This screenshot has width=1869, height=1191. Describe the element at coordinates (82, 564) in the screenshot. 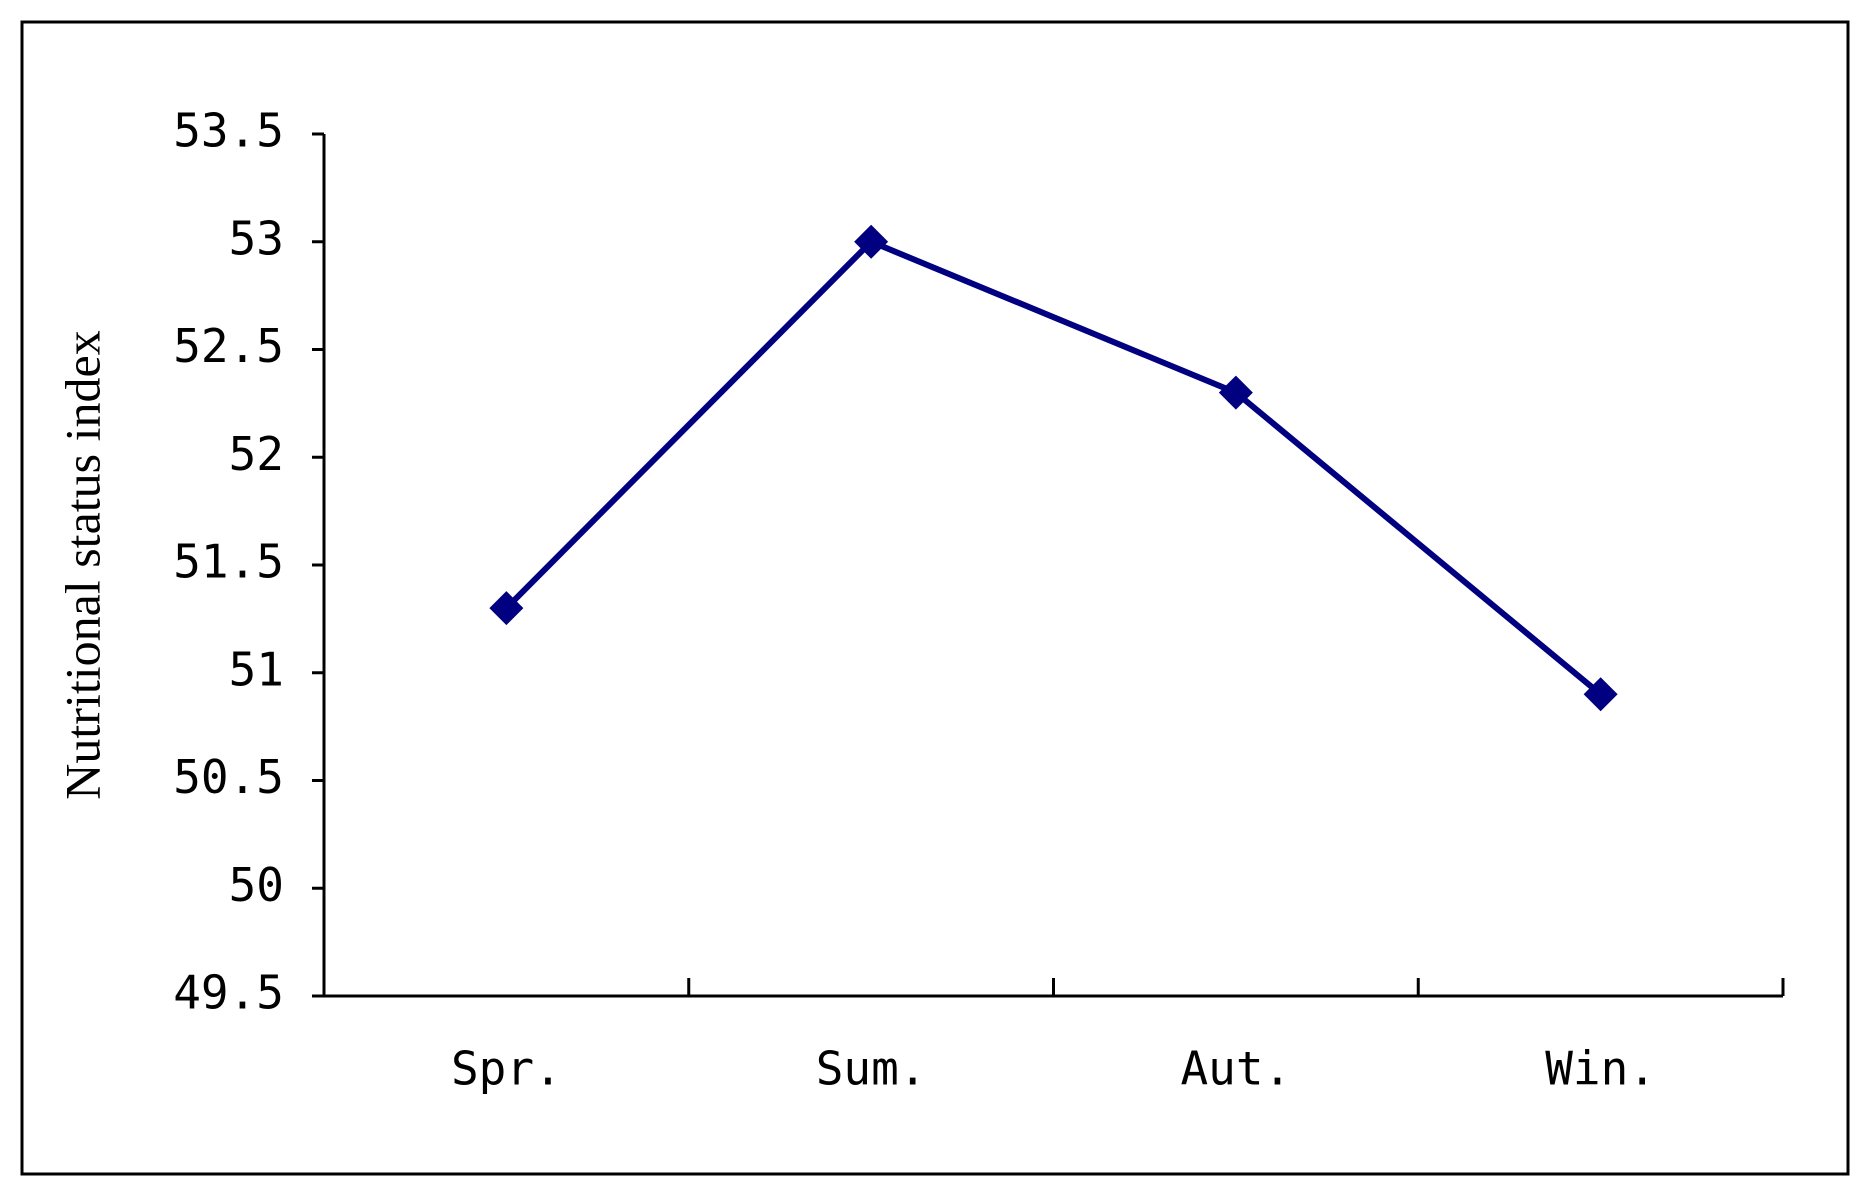

I see `y-axis-title: Nutritional status index` at that location.